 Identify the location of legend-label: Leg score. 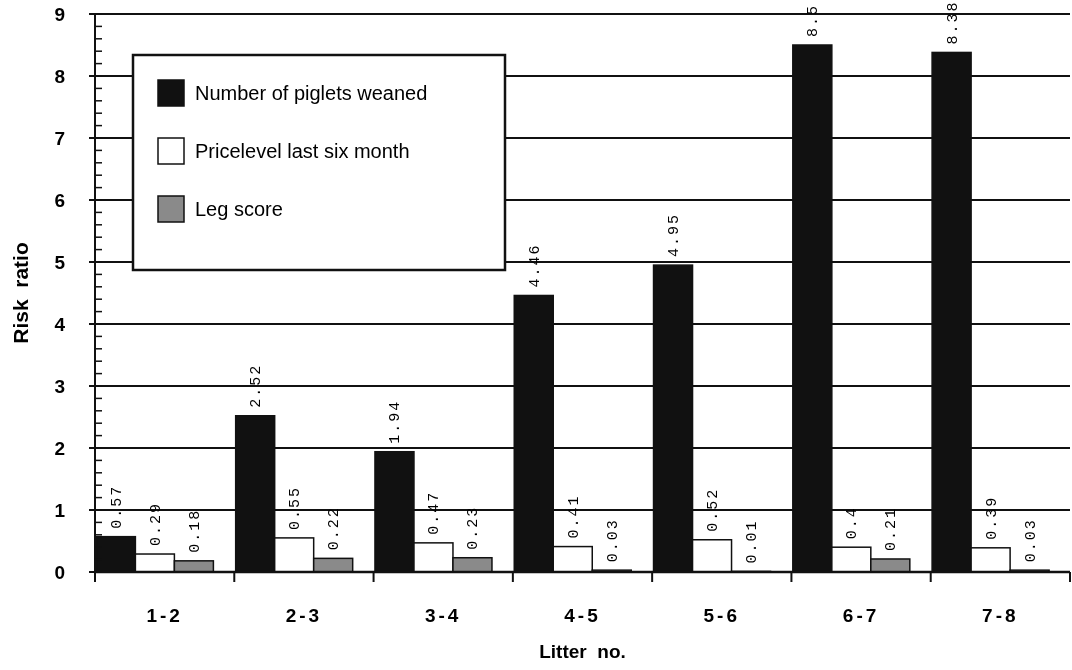
(239, 209).